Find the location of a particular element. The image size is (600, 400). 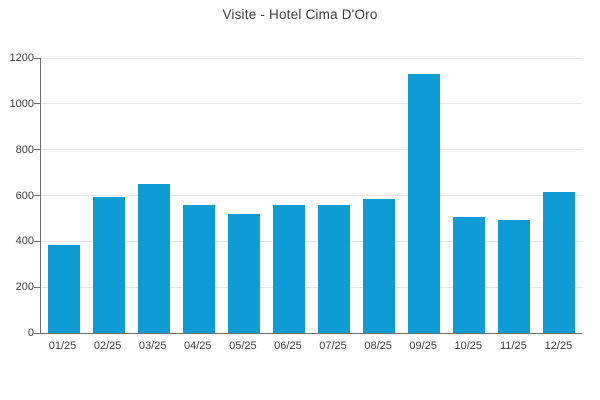

x-axis-label-11-25: 11/25 is located at coordinates (513, 346).